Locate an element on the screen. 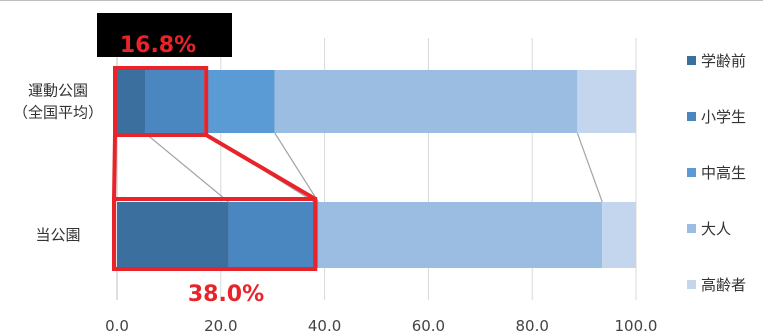 The height and width of the screenshot is (336, 763). legend-label: 学齢前 is located at coordinates (723, 61).